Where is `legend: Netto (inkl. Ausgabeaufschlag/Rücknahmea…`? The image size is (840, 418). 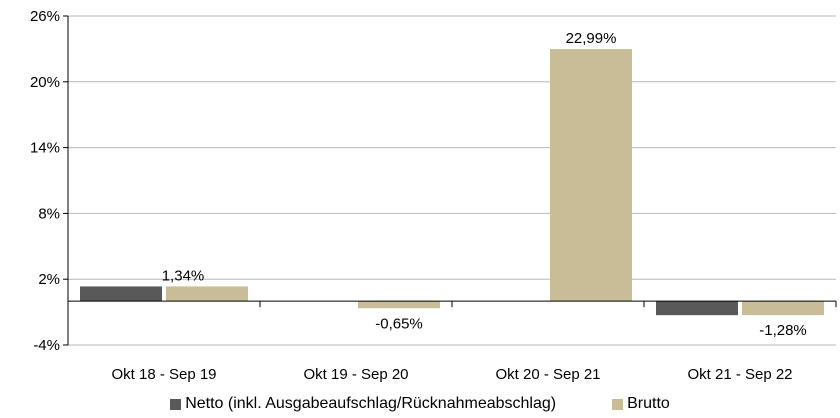
legend: Netto (inkl. Ausgabeaufschlag/Rücknahmea… is located at coordinates (420, 404).